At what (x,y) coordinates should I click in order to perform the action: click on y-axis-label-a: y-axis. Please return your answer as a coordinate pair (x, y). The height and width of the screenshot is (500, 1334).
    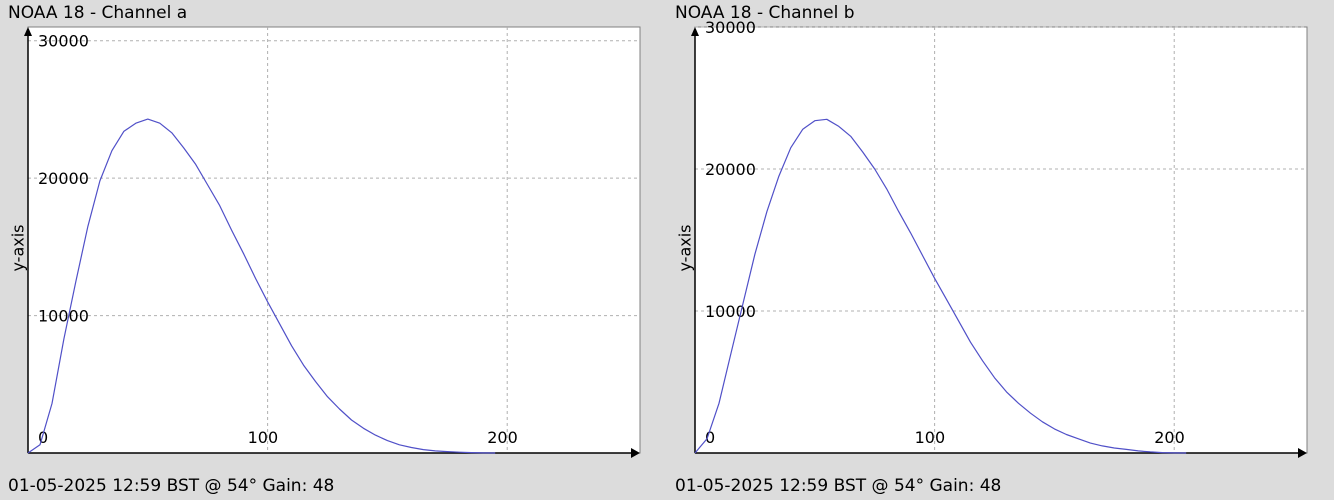
    Looking at the image, I should click on (18, 248).